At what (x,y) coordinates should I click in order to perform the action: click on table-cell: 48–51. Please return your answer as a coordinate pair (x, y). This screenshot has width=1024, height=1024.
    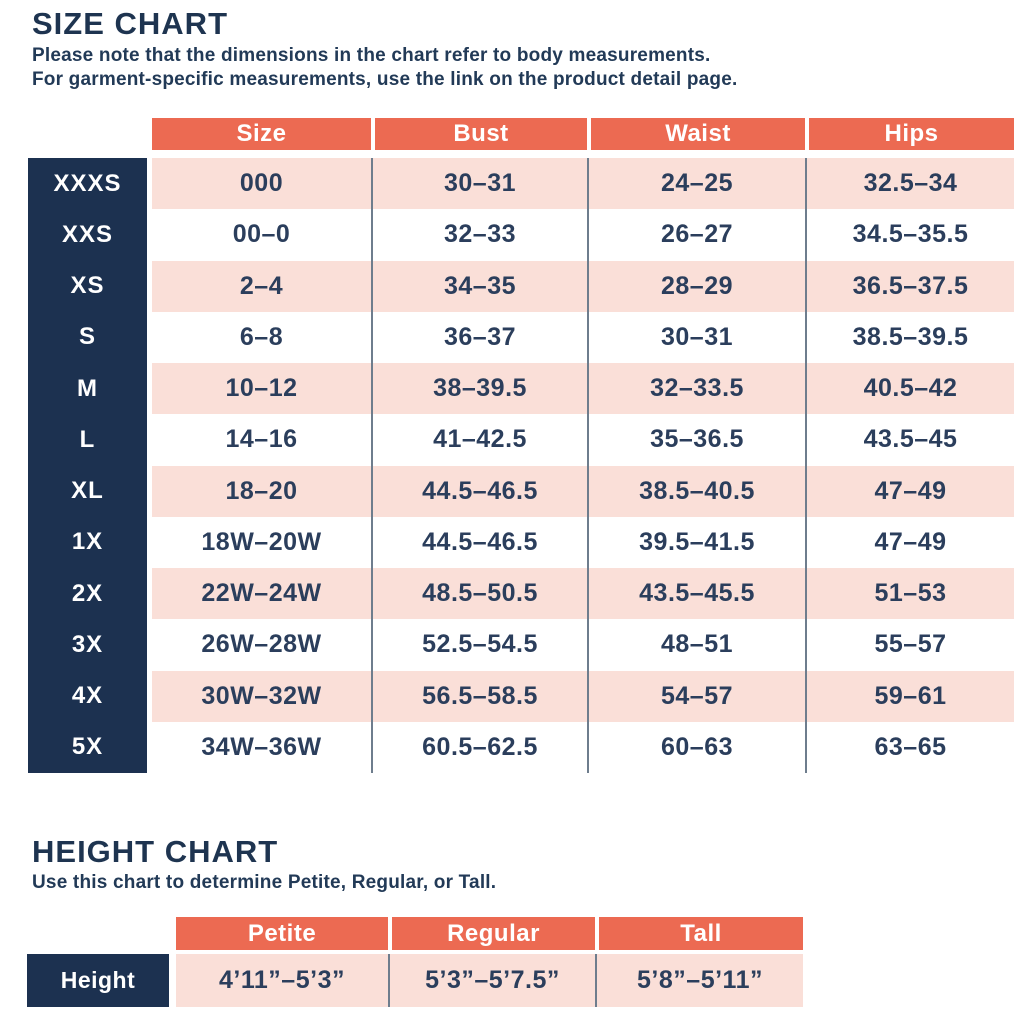
    Looking at the image, I should click on (696, 645).